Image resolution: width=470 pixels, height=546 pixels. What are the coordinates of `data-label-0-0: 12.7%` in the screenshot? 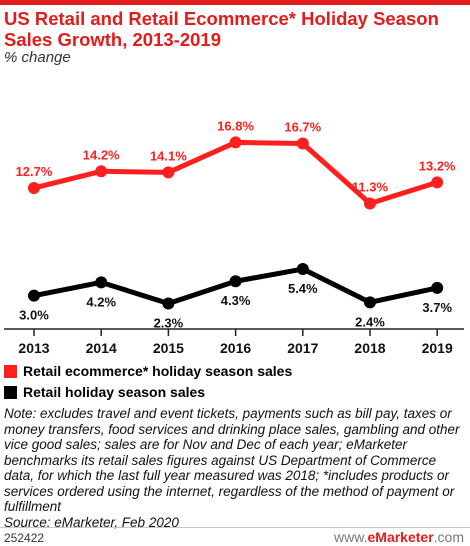 It's located at (34, 171).